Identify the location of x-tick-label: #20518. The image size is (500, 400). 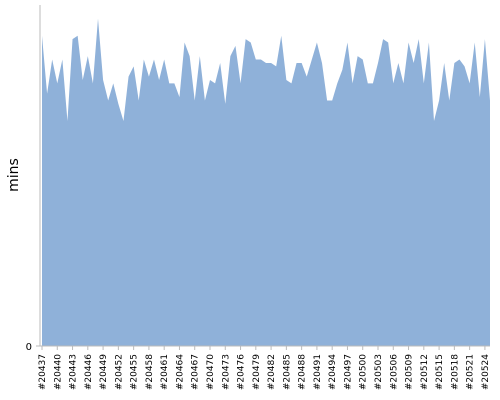
(455, 372).